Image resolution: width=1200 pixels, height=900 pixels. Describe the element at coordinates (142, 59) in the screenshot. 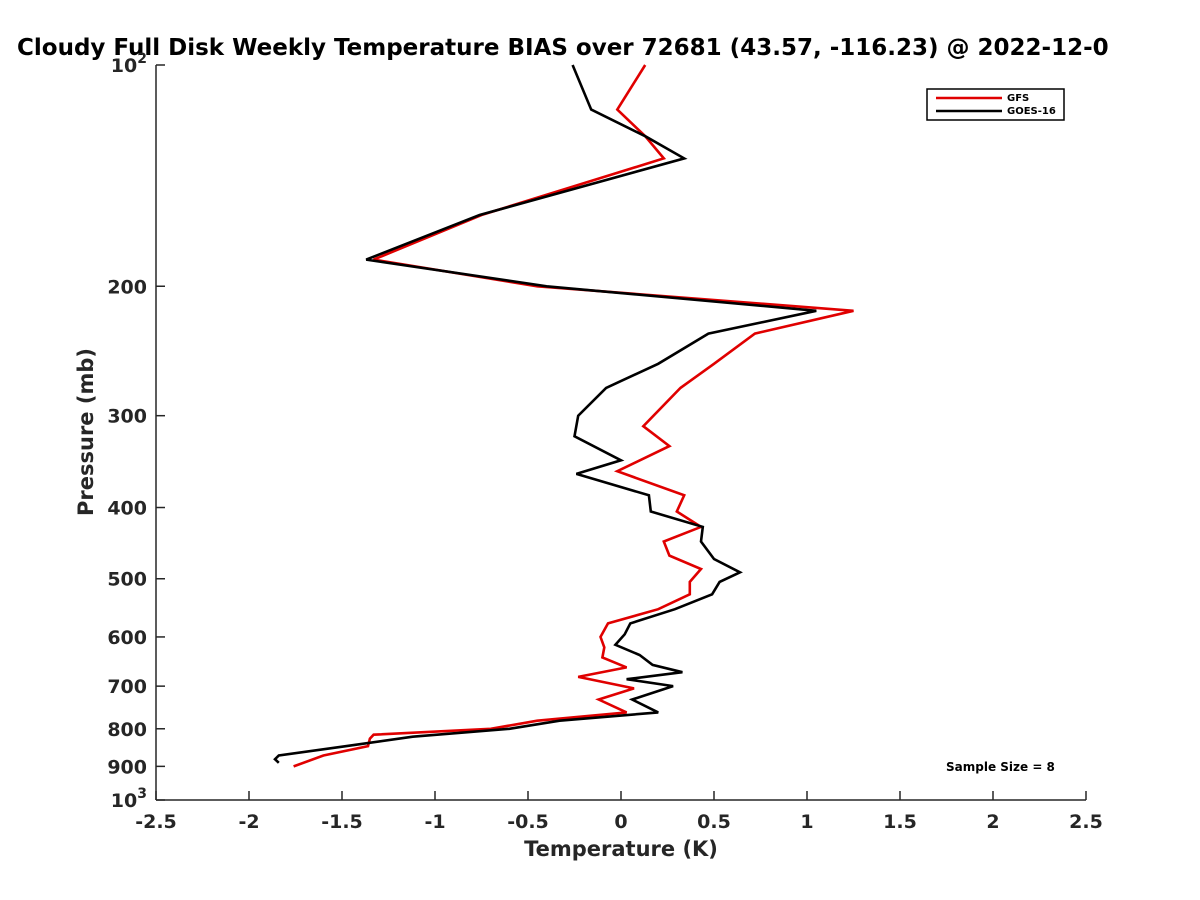

I see `y-tick-label-exponent: 2` at that location.